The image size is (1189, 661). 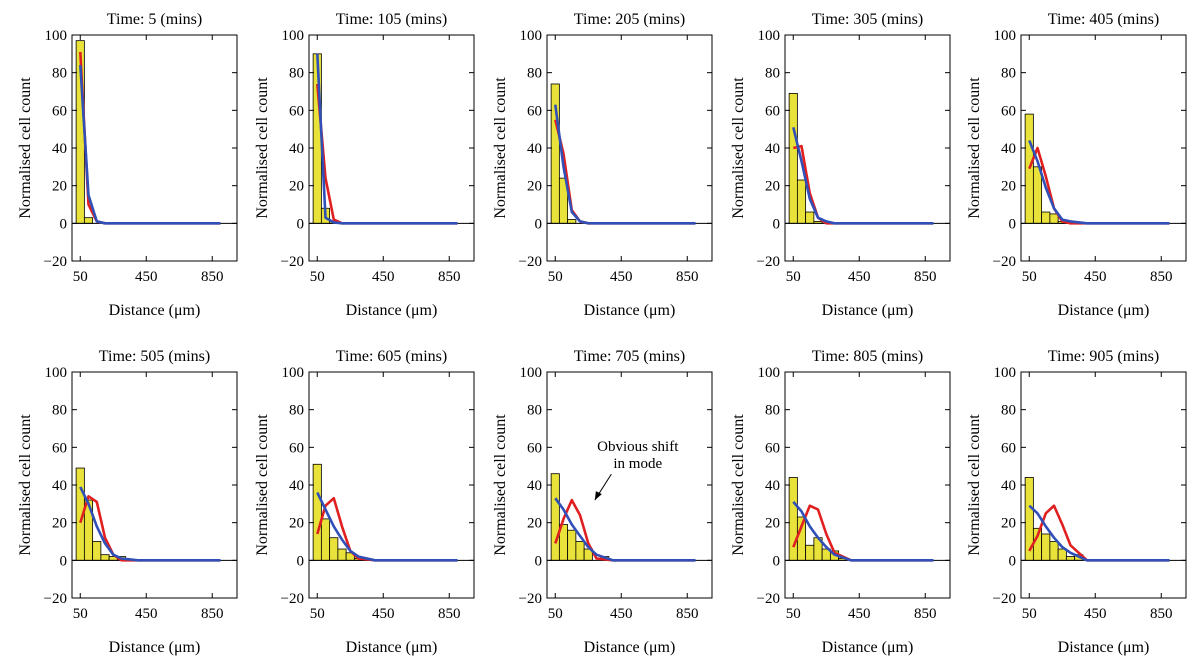 I want to click on chart-title: Time: 505 (mins), so click(x=154, y=356).